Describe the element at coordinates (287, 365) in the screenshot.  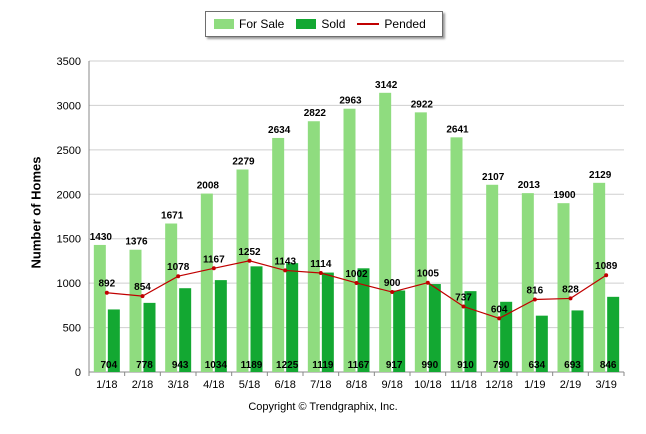
I see `data-label-sold: 1225` at that location.